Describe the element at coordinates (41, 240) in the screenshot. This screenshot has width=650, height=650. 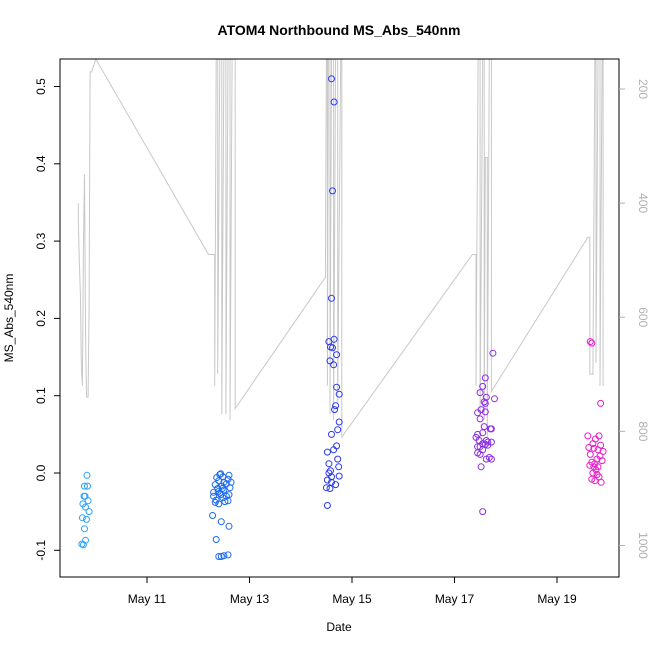
I see `y-tick-label: 0.3` at that location.